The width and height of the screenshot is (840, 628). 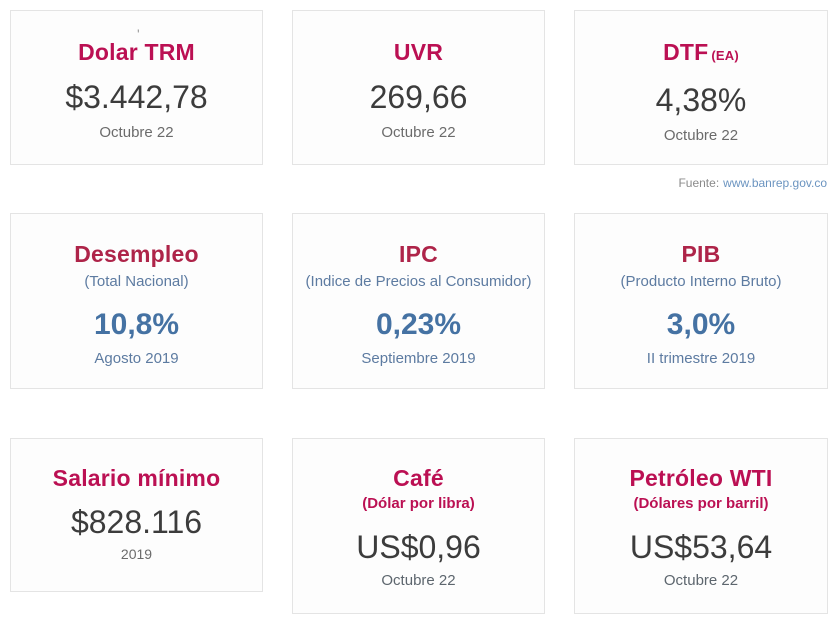 I want to click on card-value-uvr: 269,66, so click(x=418, y=97).